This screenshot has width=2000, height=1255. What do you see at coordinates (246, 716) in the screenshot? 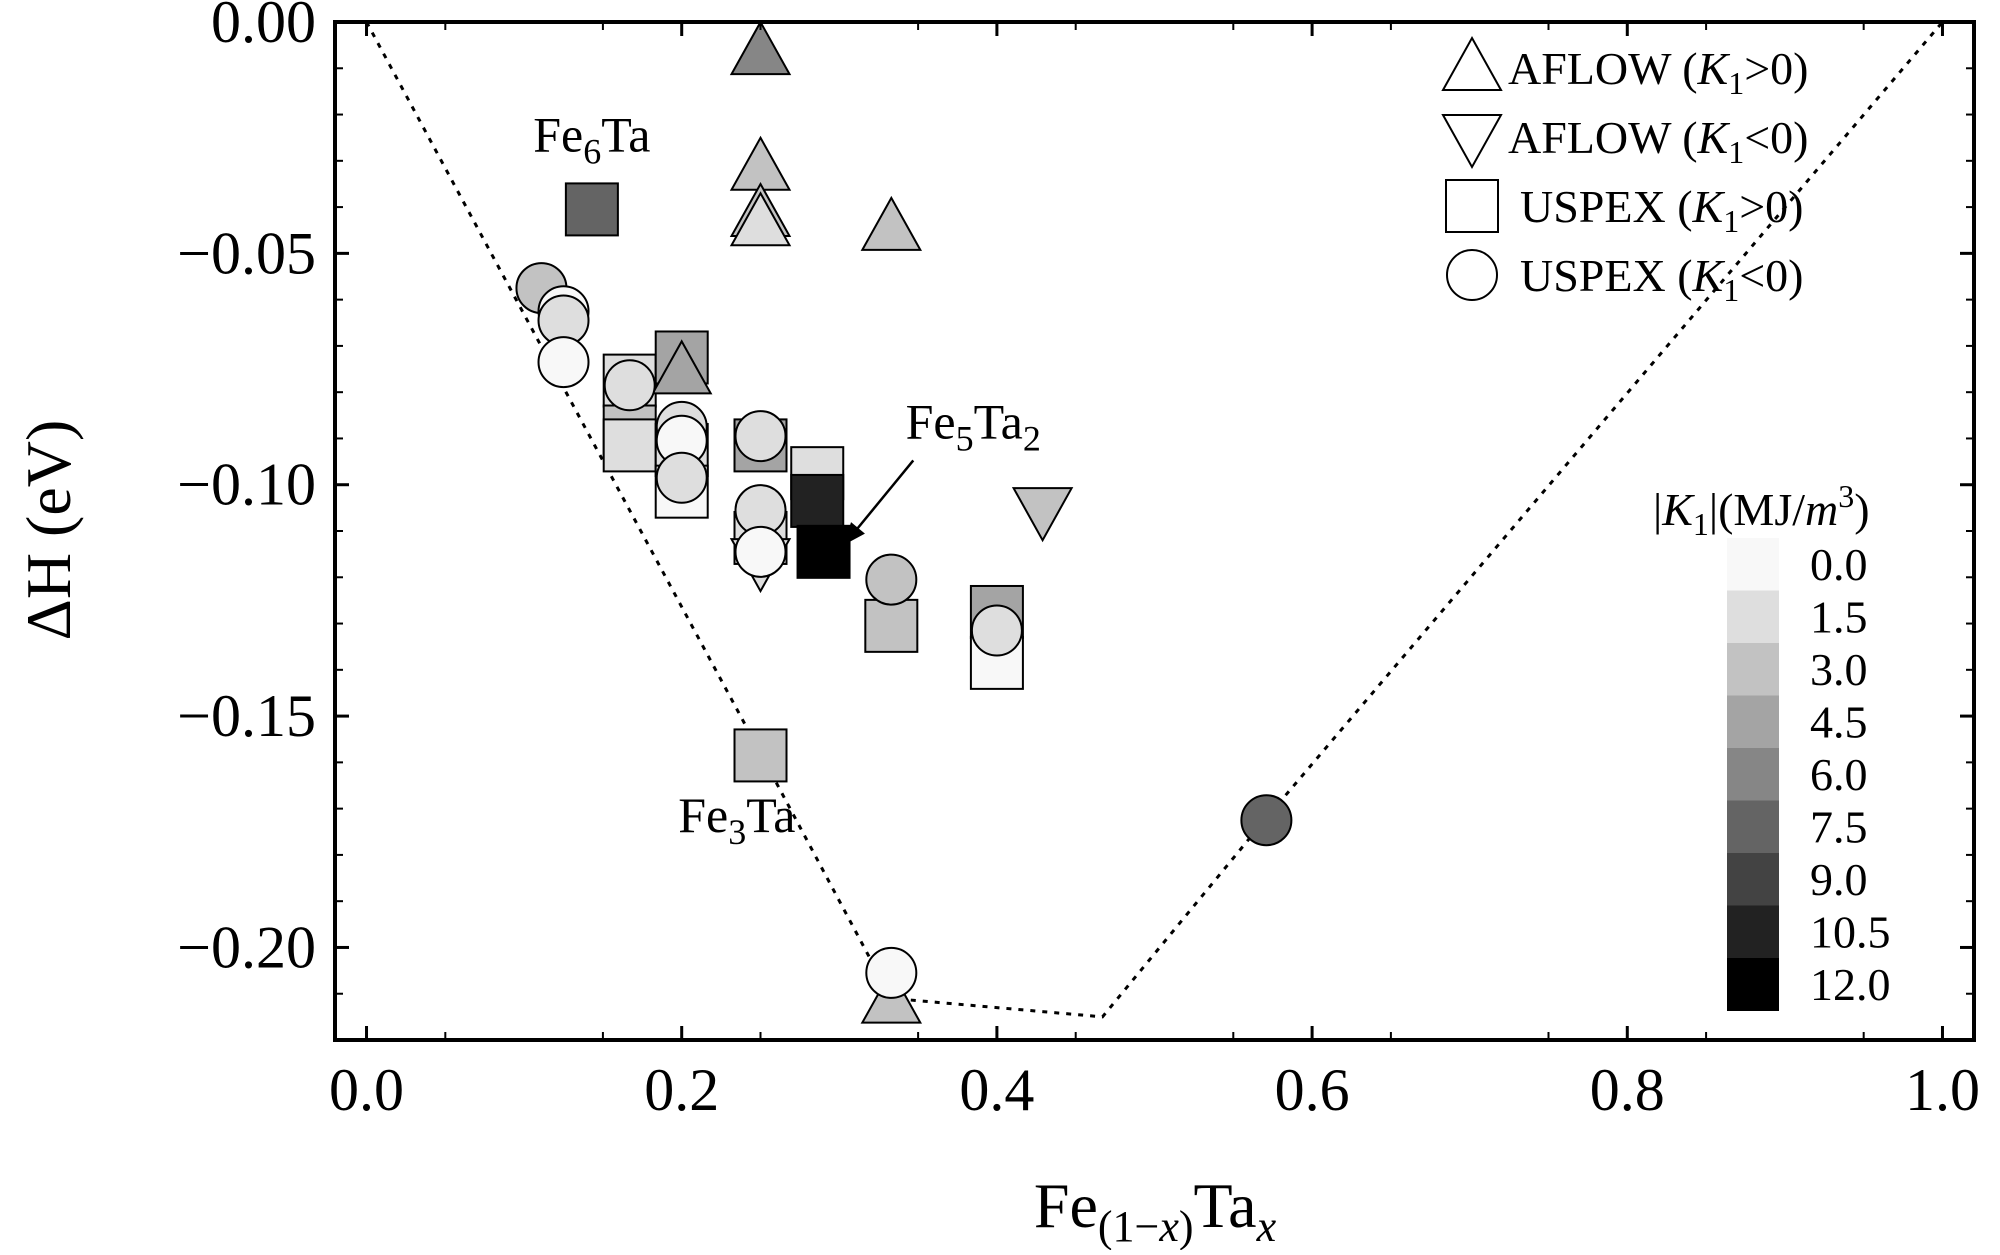
I see `y-tick-label: −0.15` at bounding box center [246, 716].